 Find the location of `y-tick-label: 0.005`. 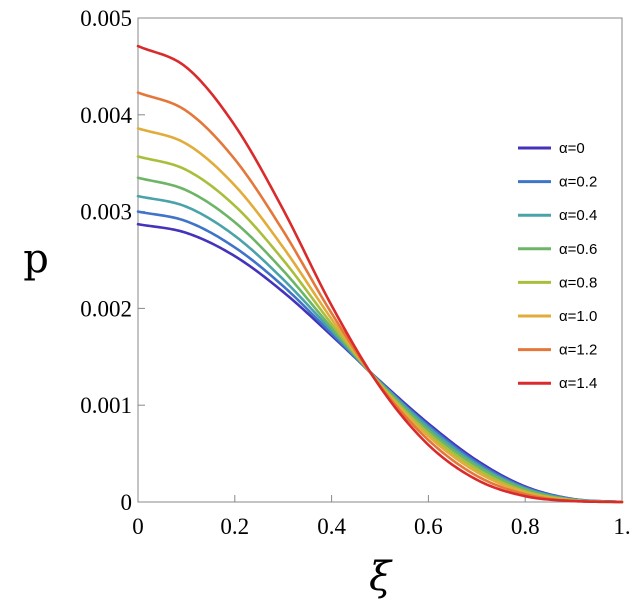

y-tick-label: 0.005 is located at coordinates (106, 18).